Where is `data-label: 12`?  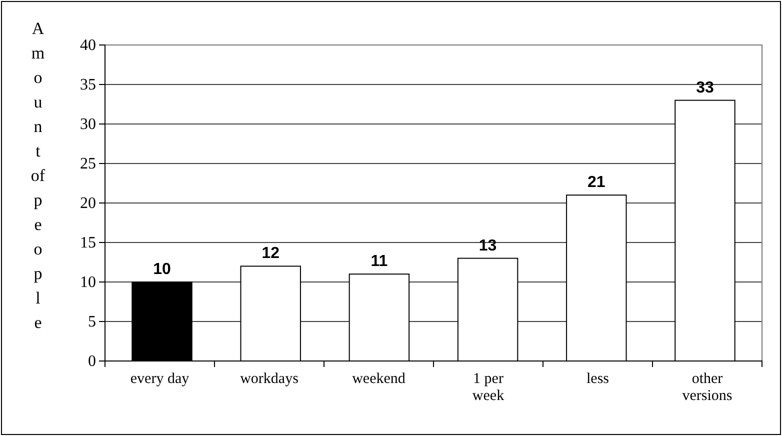 data-label: 12 is located at coordinates (271, 253).